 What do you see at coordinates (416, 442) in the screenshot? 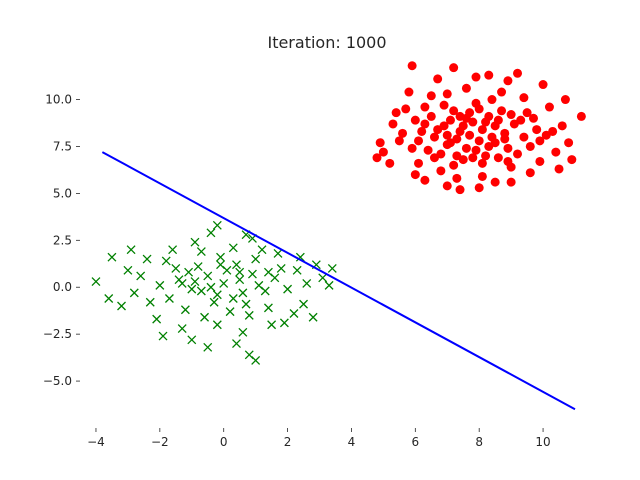
I see `x-tick-label: 6` at bounding box center [416, 442].